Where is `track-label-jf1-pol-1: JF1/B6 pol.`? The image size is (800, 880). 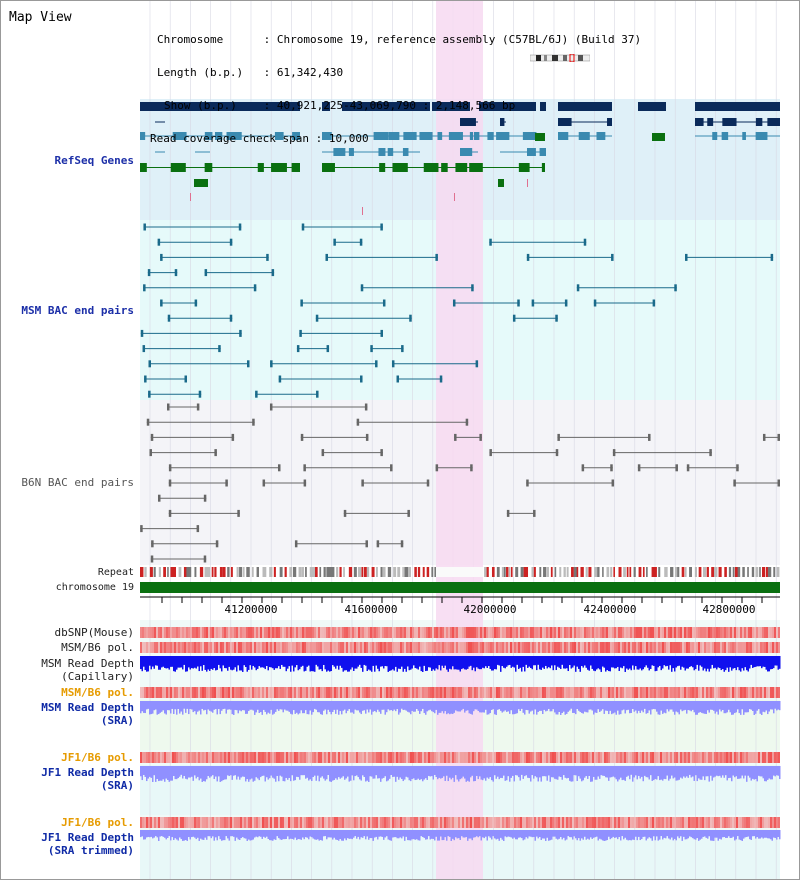 track-label-jf1-pol-1: JF1/B6 pol. is located at coordinates (97, 757).